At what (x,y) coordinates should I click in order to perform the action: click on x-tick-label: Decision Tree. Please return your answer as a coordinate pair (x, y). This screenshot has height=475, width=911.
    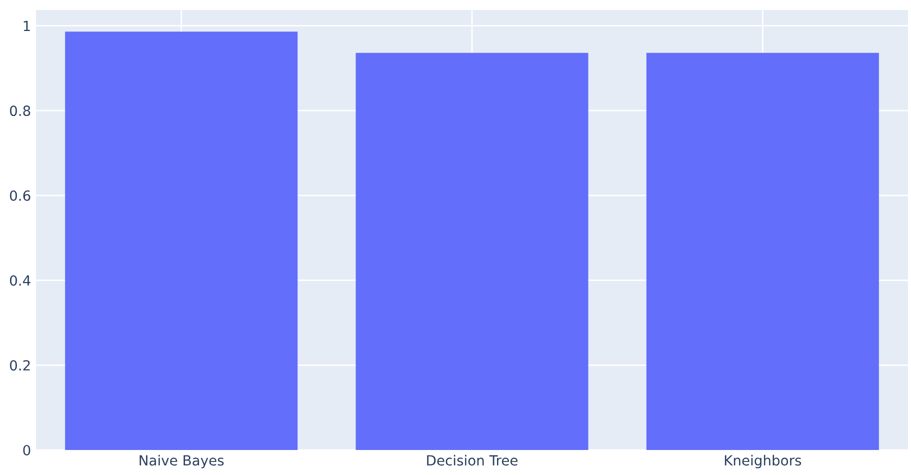
    Looking at the image, I should click on (472, 460).